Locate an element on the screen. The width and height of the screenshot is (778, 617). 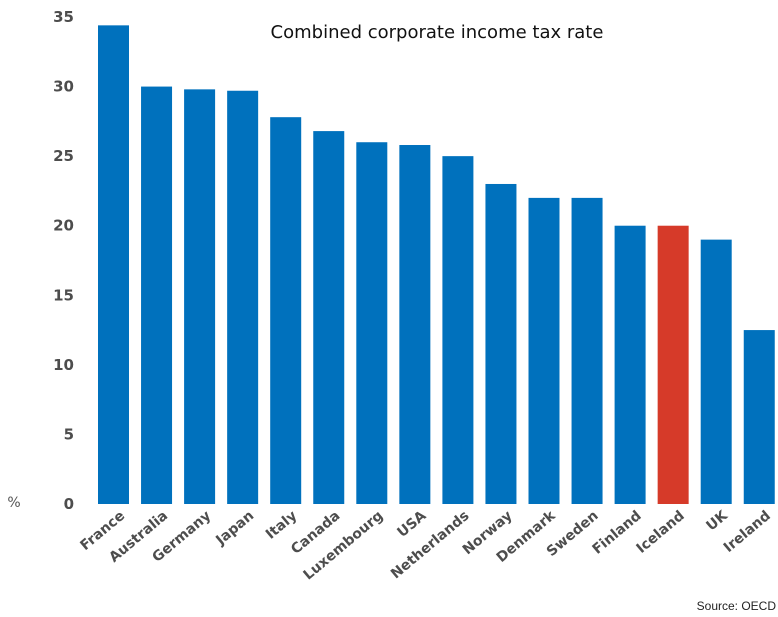
x-tick-label: Iceland is located at coordinates (661, 532).